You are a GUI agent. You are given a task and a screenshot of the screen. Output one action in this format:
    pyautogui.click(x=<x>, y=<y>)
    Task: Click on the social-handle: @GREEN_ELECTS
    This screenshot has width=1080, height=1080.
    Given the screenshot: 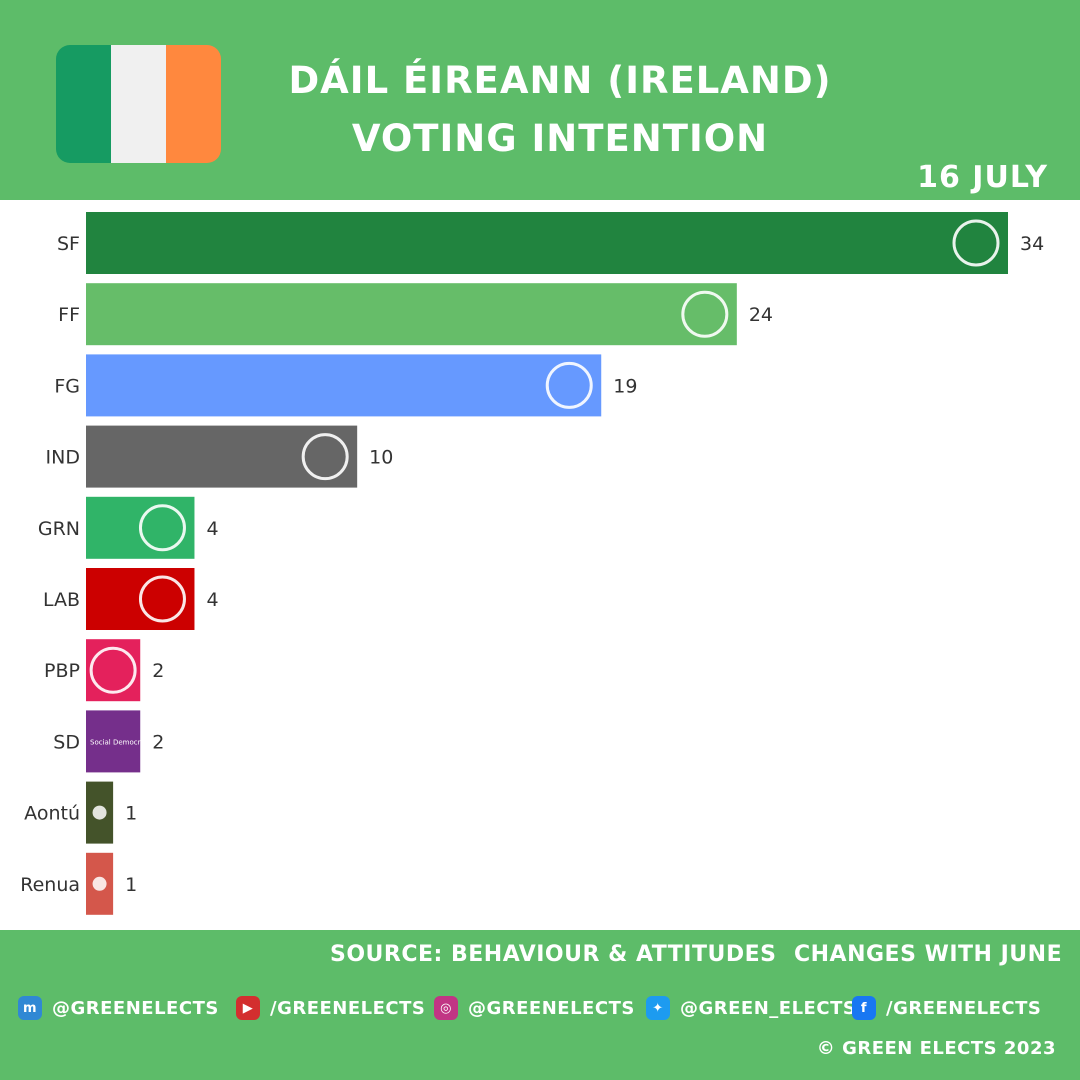 What is the action you would take?
    pyautogui.click(x=768, y=1008)
    